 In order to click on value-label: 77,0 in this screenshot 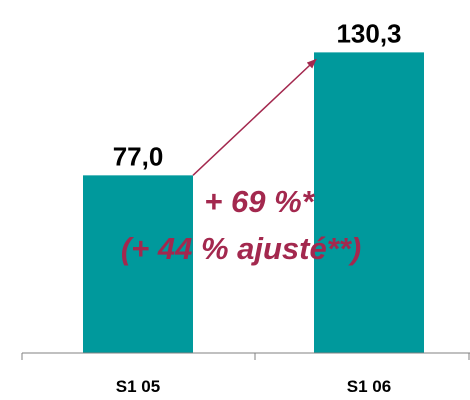, I will do `click(138, 156)`.